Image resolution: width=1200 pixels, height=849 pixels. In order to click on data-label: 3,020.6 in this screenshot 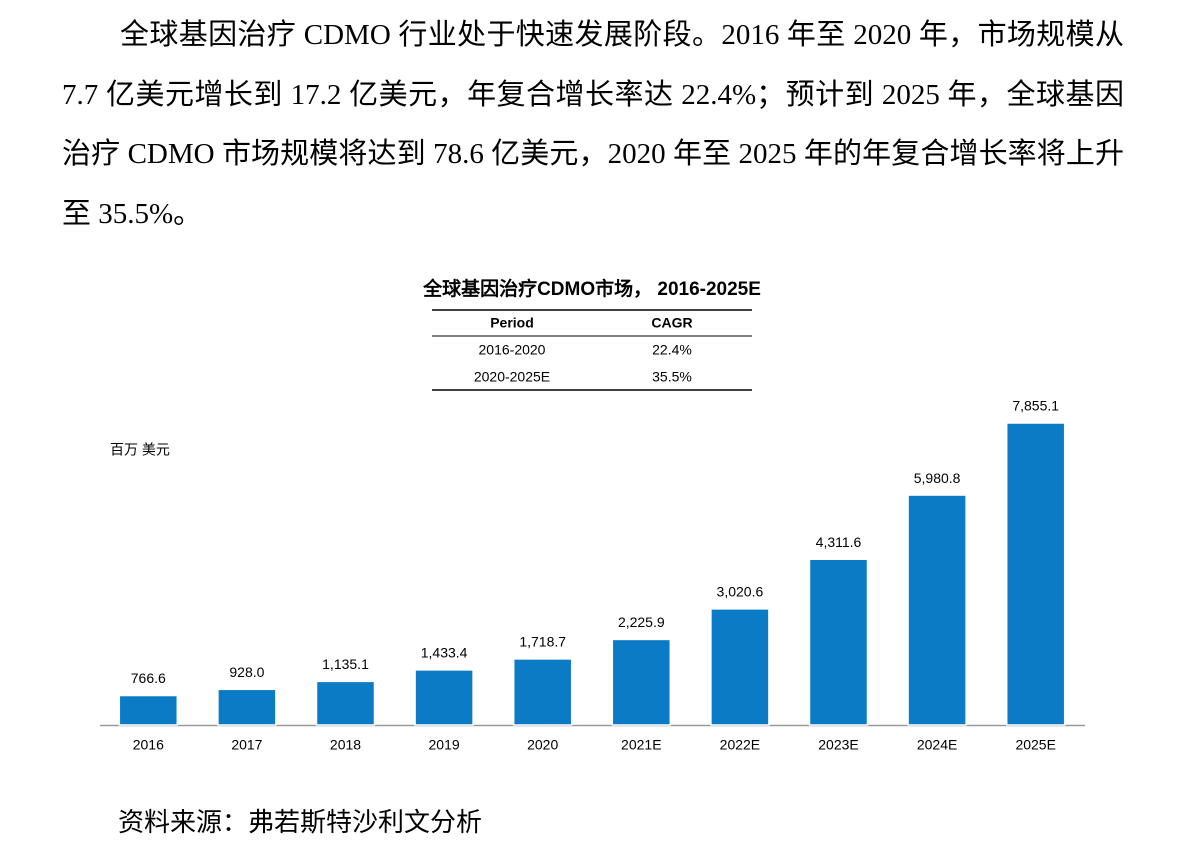, I will do `click(740, 592)`.